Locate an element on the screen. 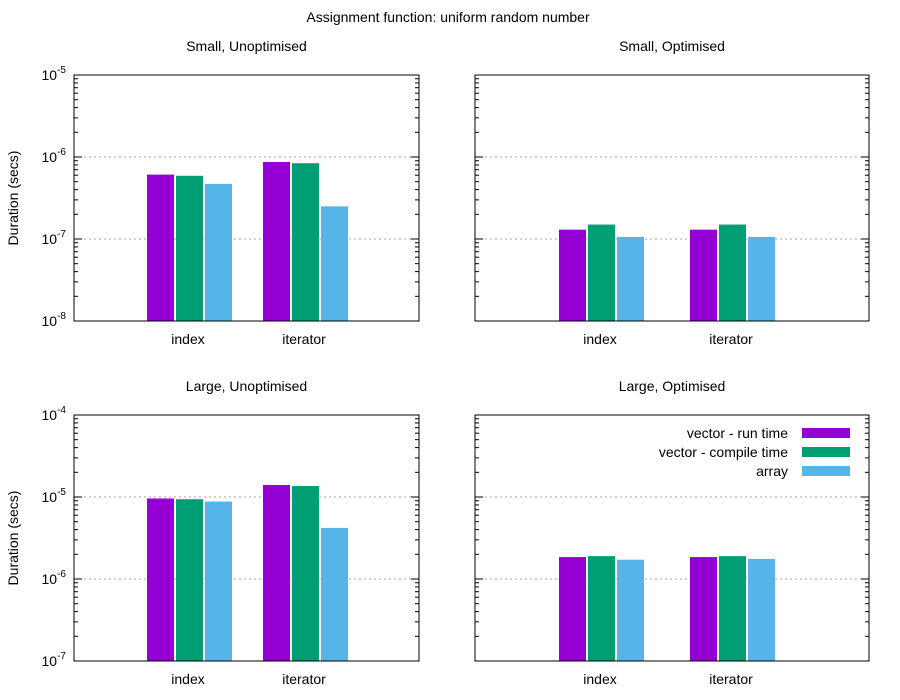 This screenshot has height=700, width=900. panel-title: Small, Optimised is located at coordinates (672, 46).